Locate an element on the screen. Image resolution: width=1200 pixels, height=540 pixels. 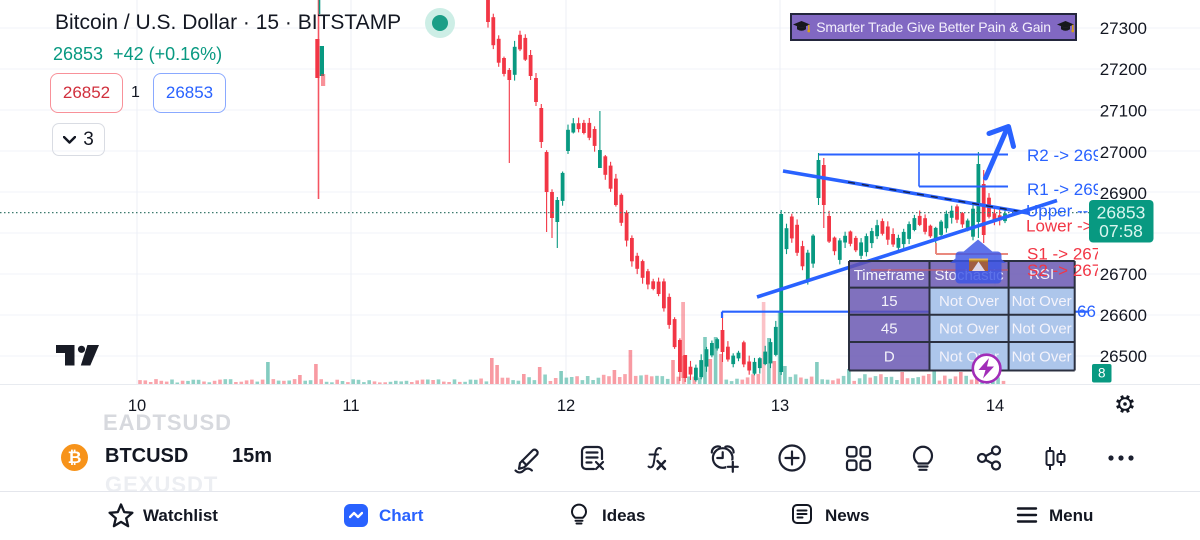
svg-text: 26600 is located at coordinates (1123, 315).